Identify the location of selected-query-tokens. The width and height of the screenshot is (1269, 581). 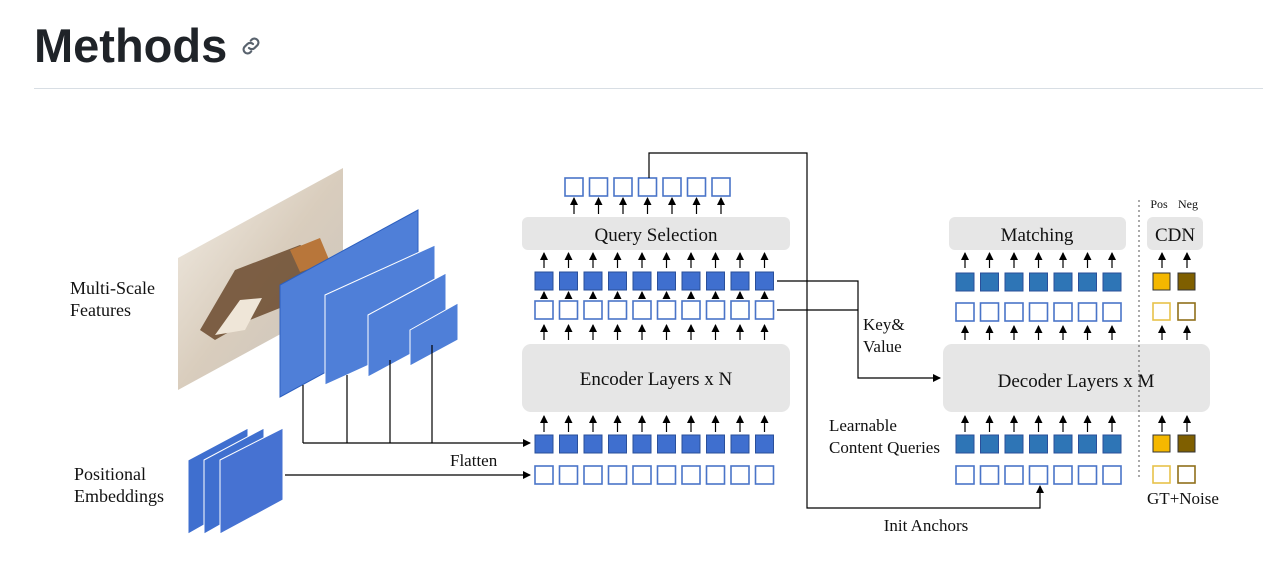
(647, 187).